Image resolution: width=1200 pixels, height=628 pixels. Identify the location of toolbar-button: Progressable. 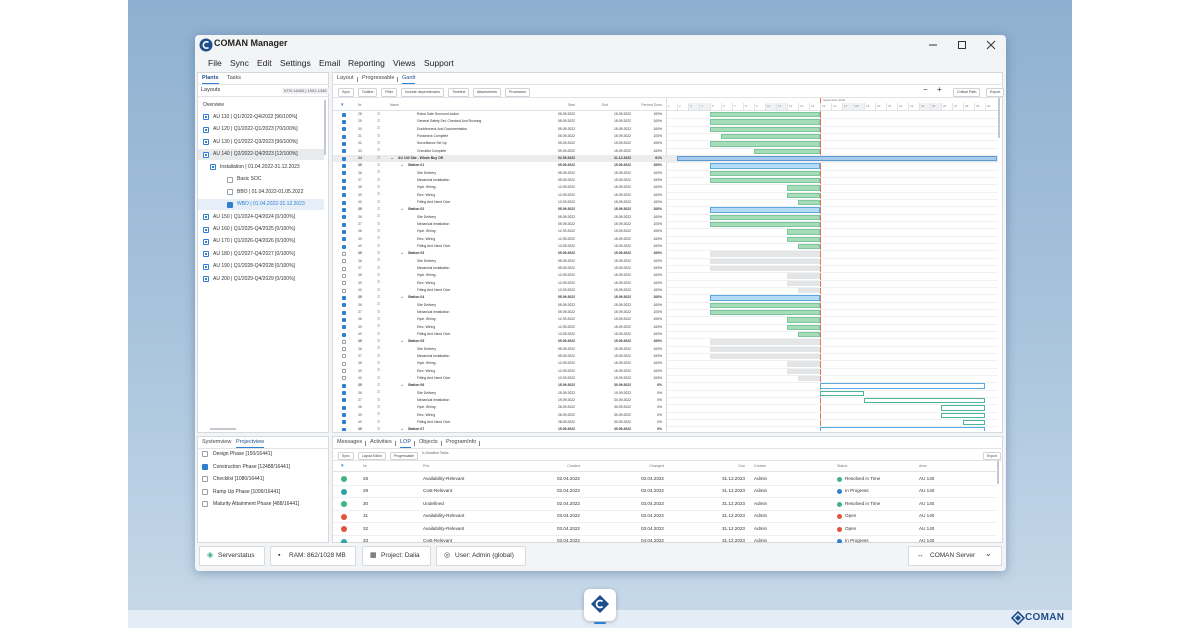
(404, 456).